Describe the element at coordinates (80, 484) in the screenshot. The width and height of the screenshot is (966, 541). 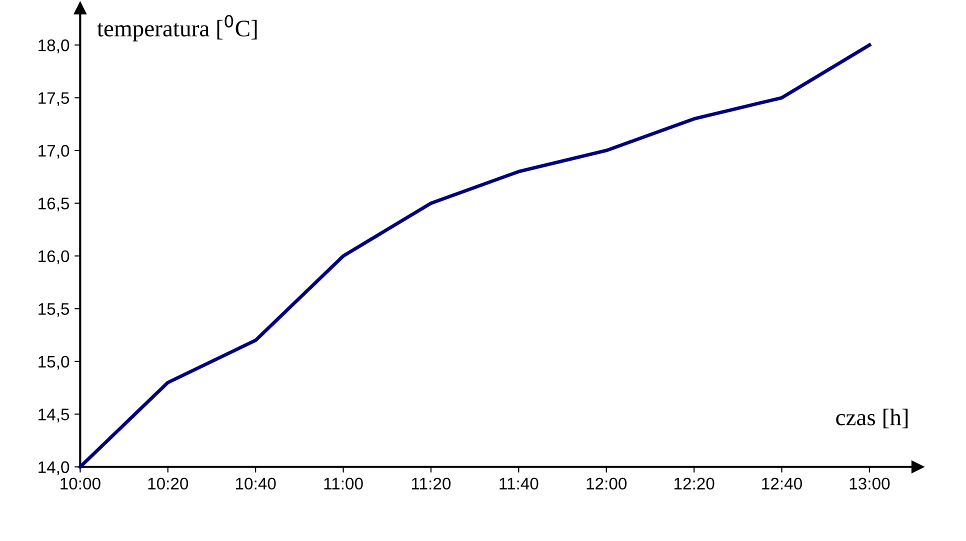
I see `x-tick-label: 10:00` at that location.